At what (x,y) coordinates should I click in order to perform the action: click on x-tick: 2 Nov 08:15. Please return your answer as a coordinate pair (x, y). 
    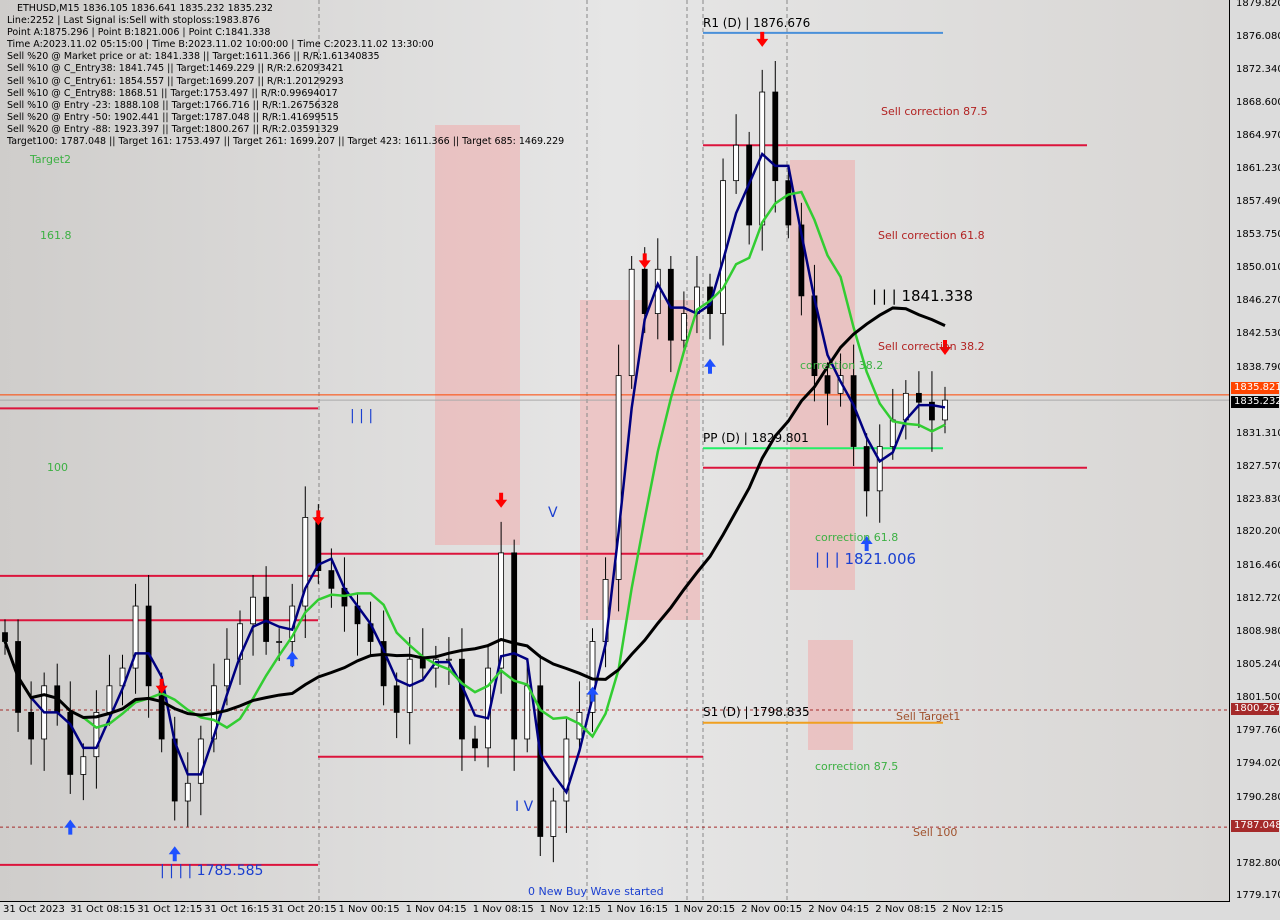
    Looking at the image, I should click on (906, 909).